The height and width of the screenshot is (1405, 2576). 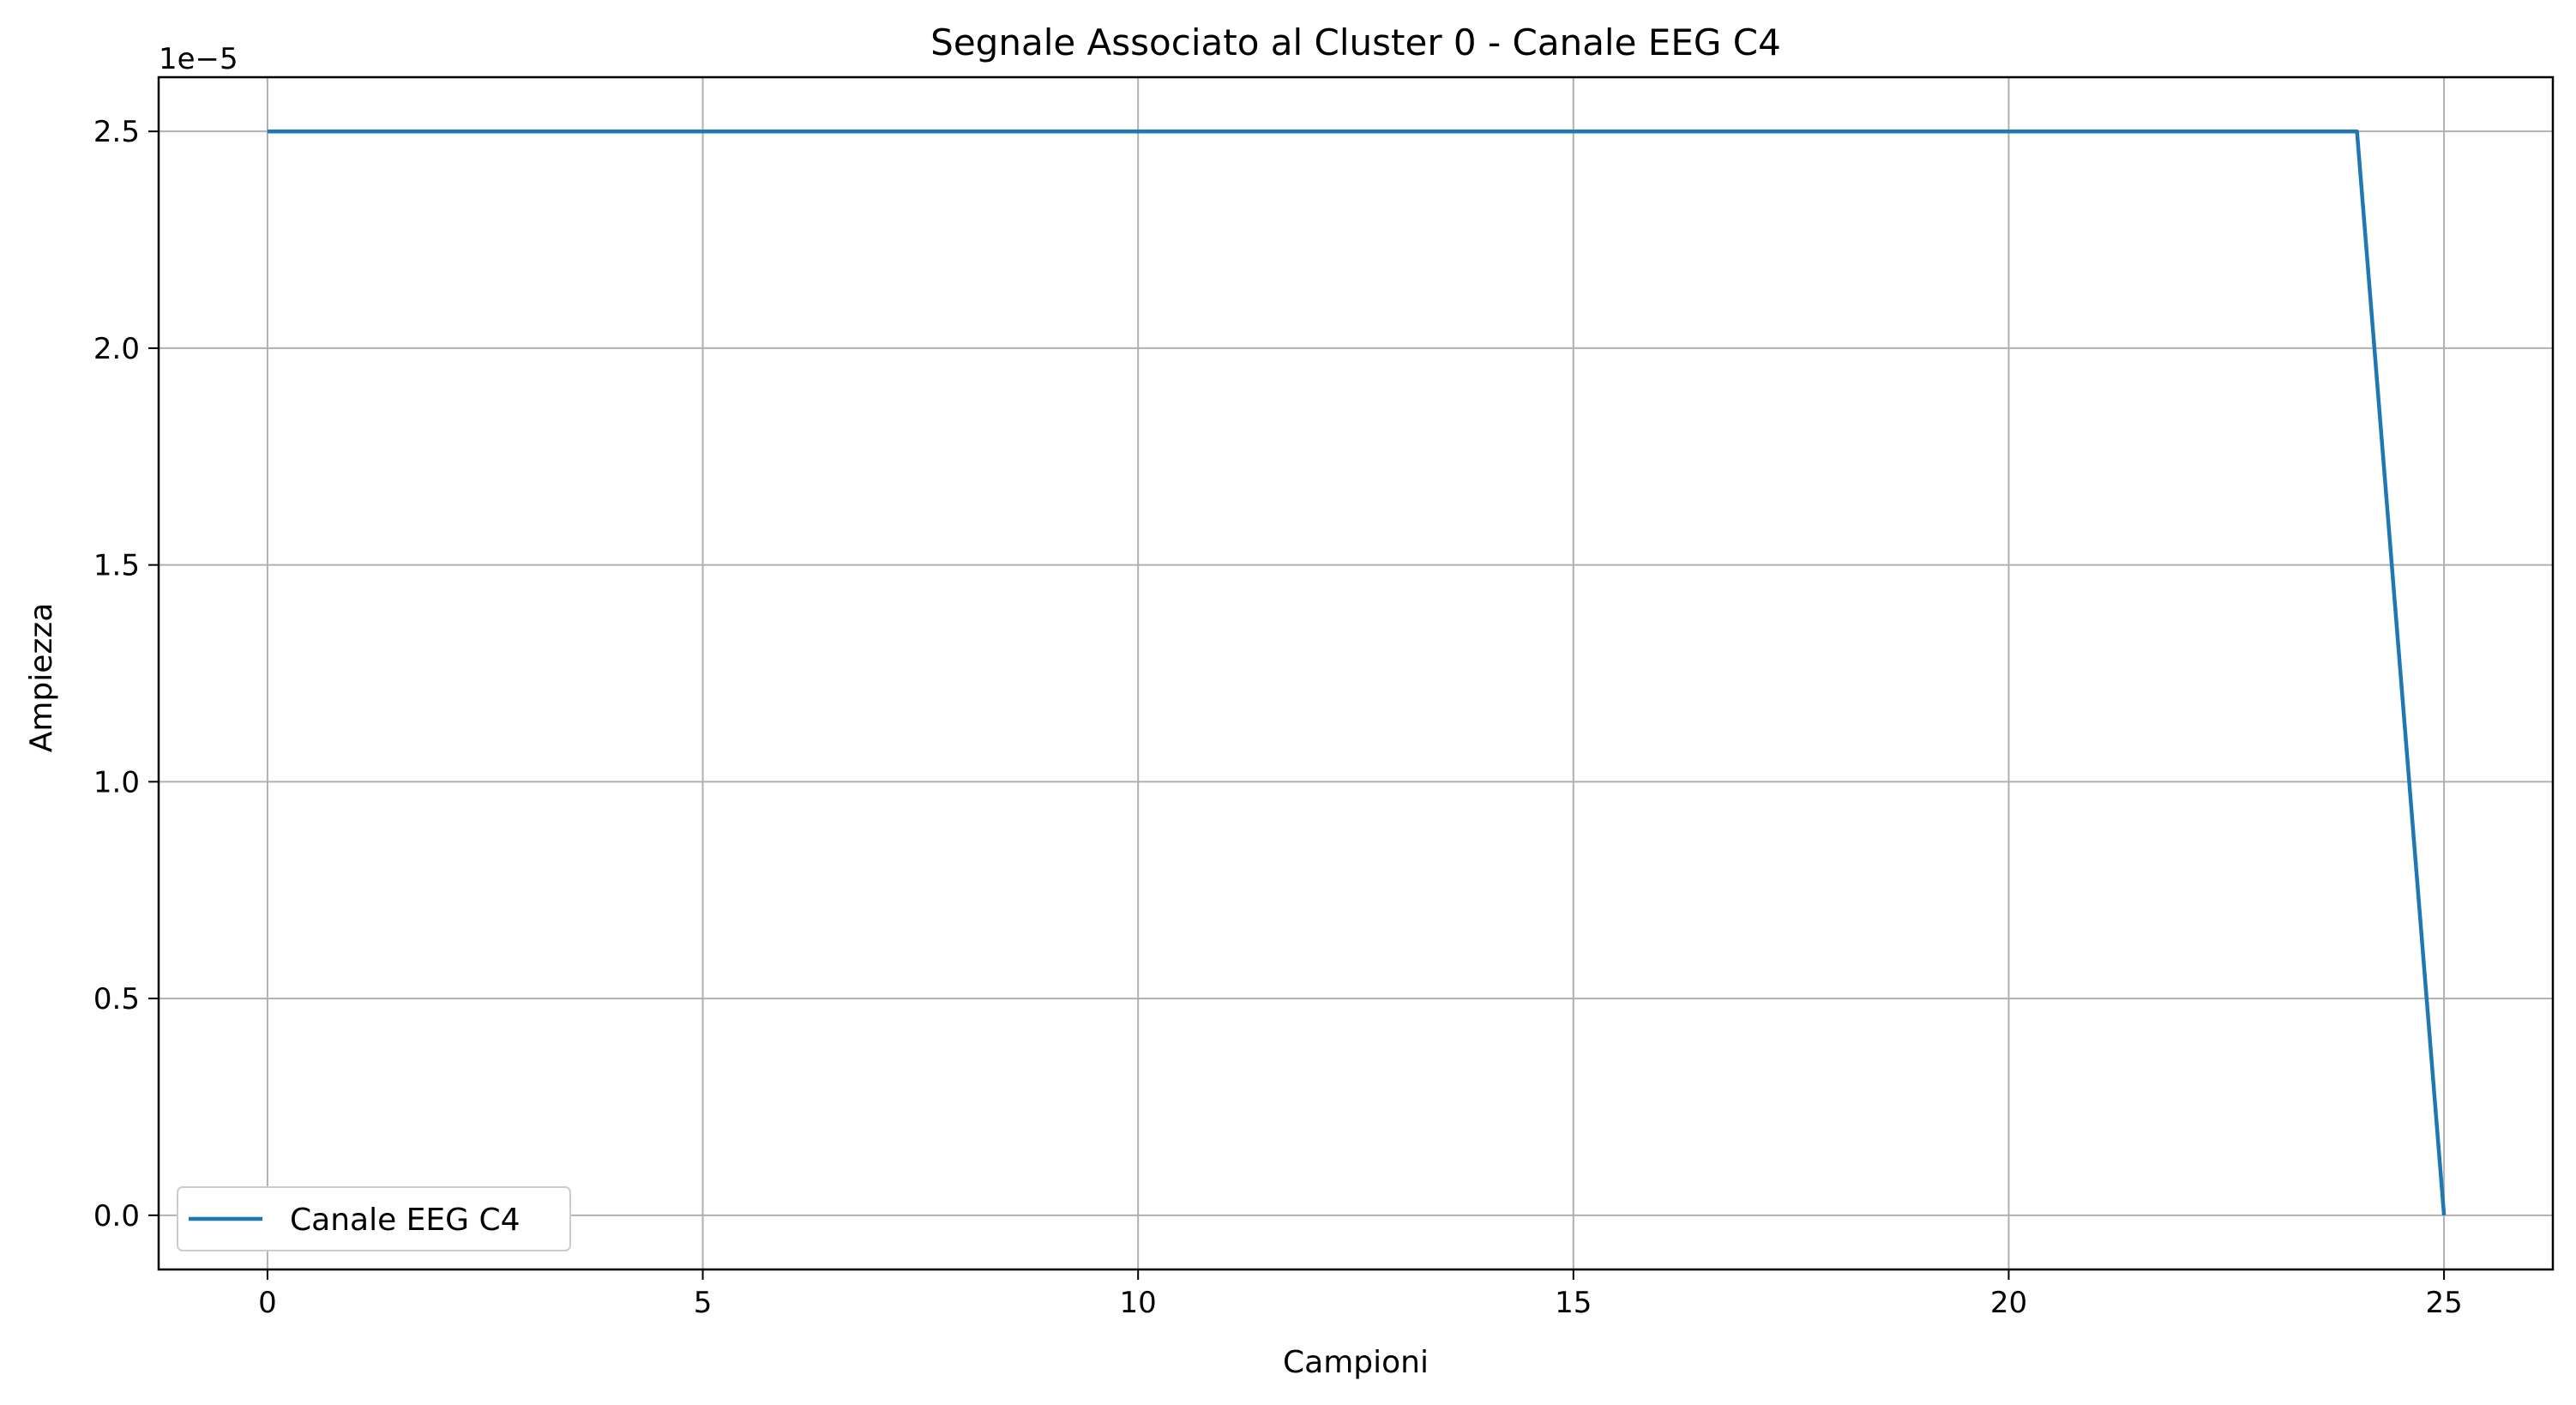 I want to click on x-tick-label: 5, so click(x=703, y=1303).